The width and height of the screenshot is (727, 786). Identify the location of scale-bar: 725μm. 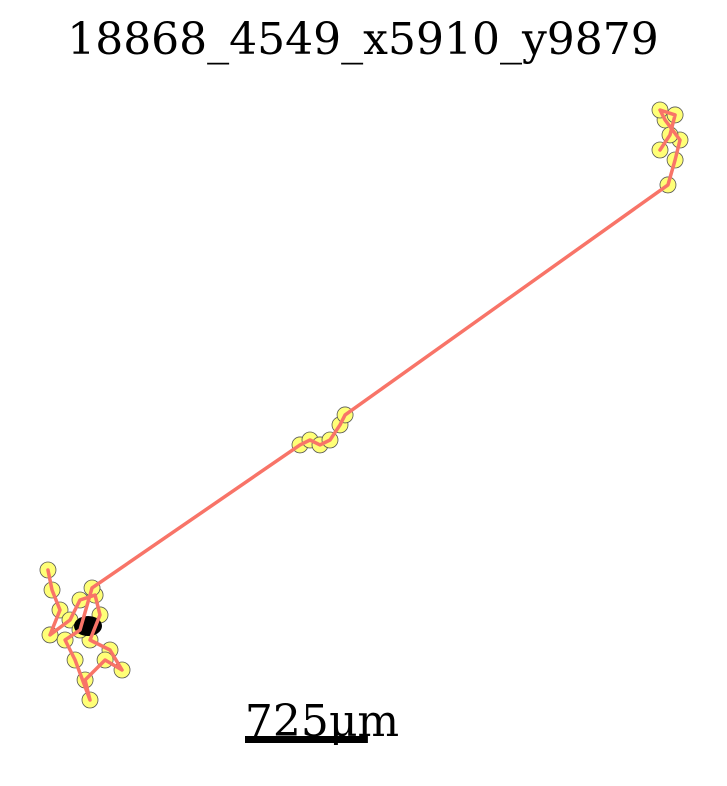
(322, 721).